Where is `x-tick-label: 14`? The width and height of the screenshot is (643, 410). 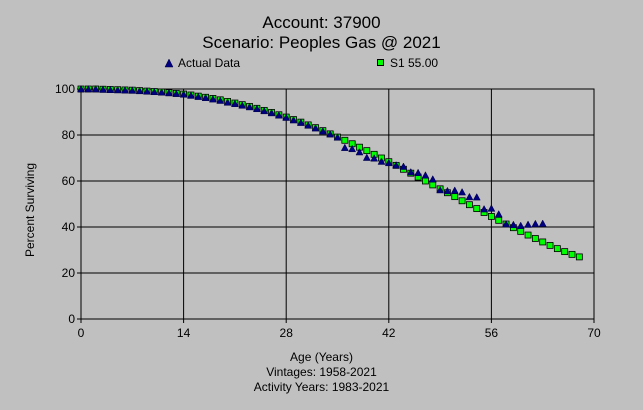
x-tick-label: 14 is located at coordinates (184, 333).